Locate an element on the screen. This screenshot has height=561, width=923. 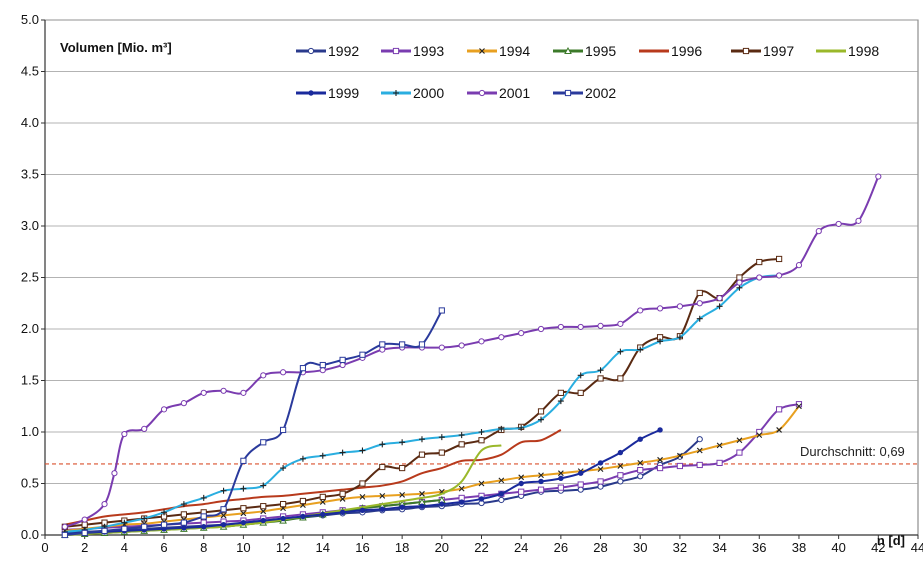
legend-marker is located at coordinates (568, 50).